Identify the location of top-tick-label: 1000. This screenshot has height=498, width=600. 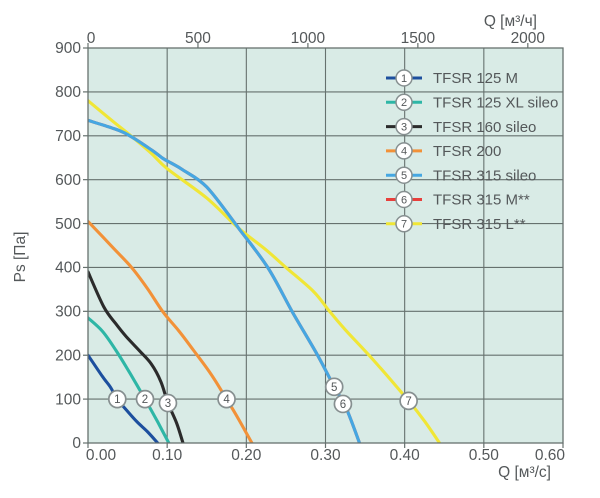
(308, 38).